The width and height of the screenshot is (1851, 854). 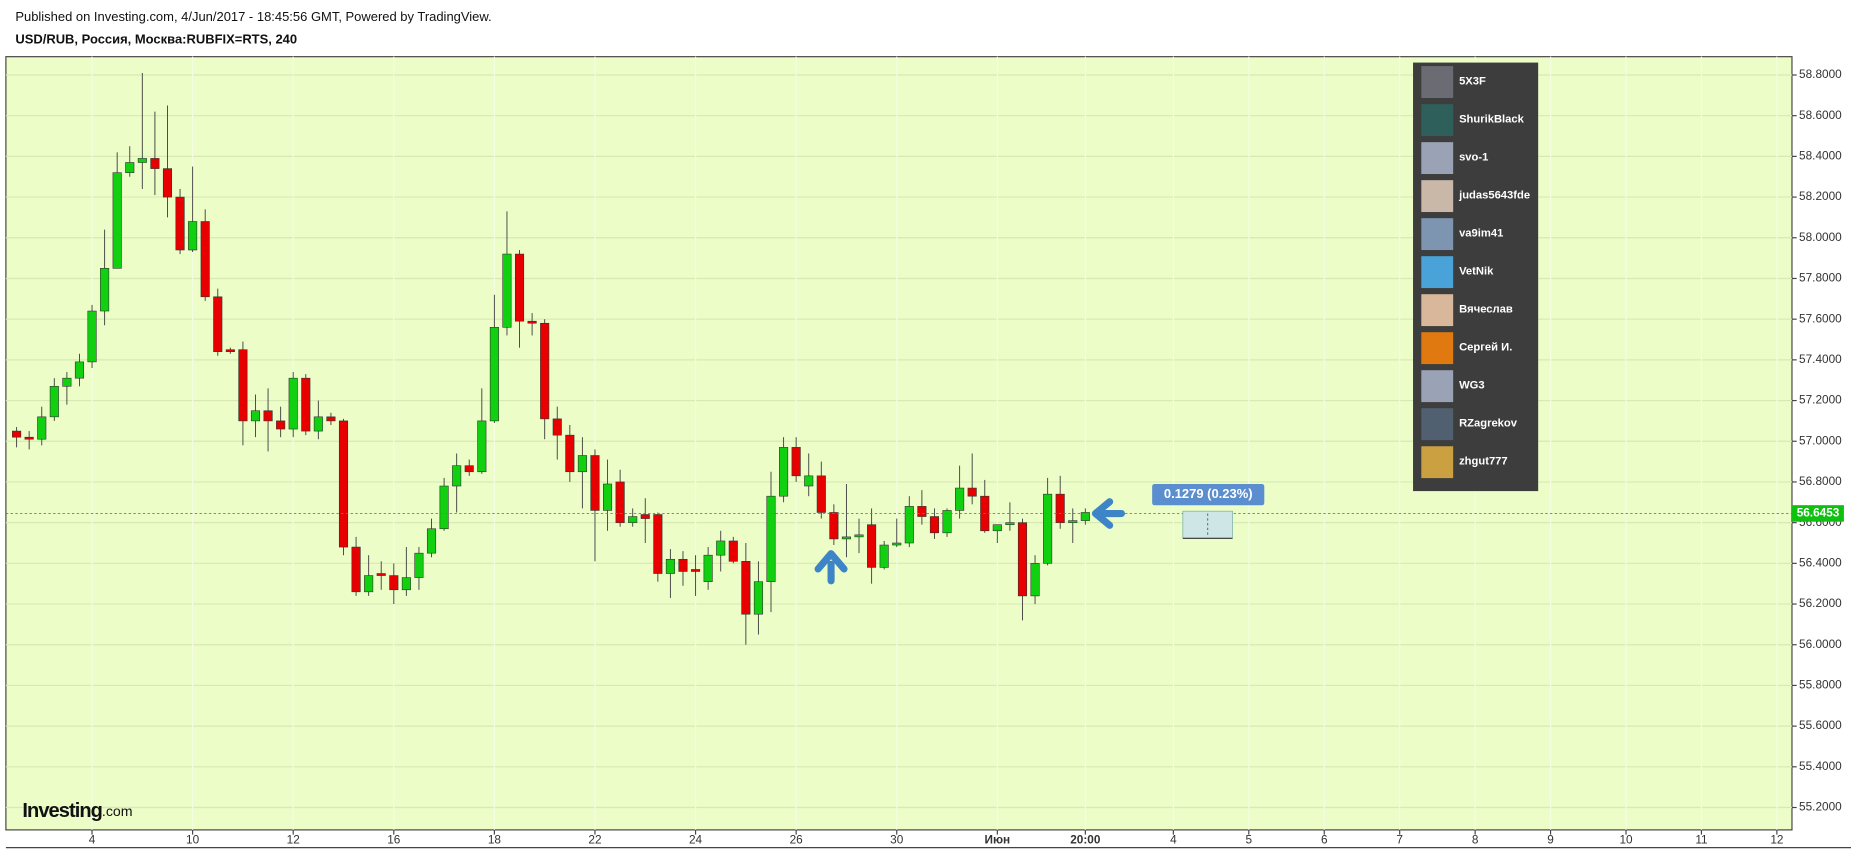 What do you see at coordinates (394, 840) in the screenshot?
I see `x-tick-label: 16` at bounding box center [394, 840].